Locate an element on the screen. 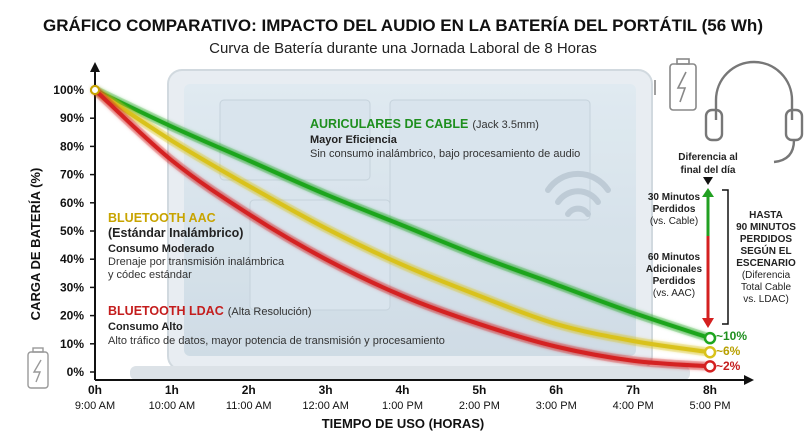 This screenshot has height=436, width=806. battery-low-icon is located at coordinates (38, 368).